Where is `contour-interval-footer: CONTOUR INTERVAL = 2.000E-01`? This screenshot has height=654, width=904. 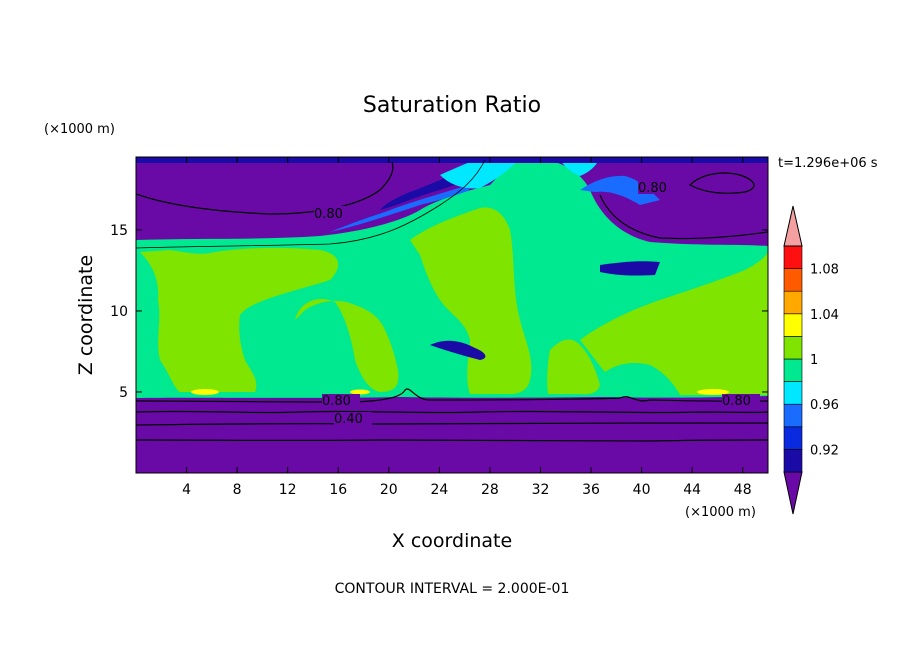
contour-interval-footer: CONTOUR INTERVAL = 2.000E-01 is located at coordinates (452, 589).